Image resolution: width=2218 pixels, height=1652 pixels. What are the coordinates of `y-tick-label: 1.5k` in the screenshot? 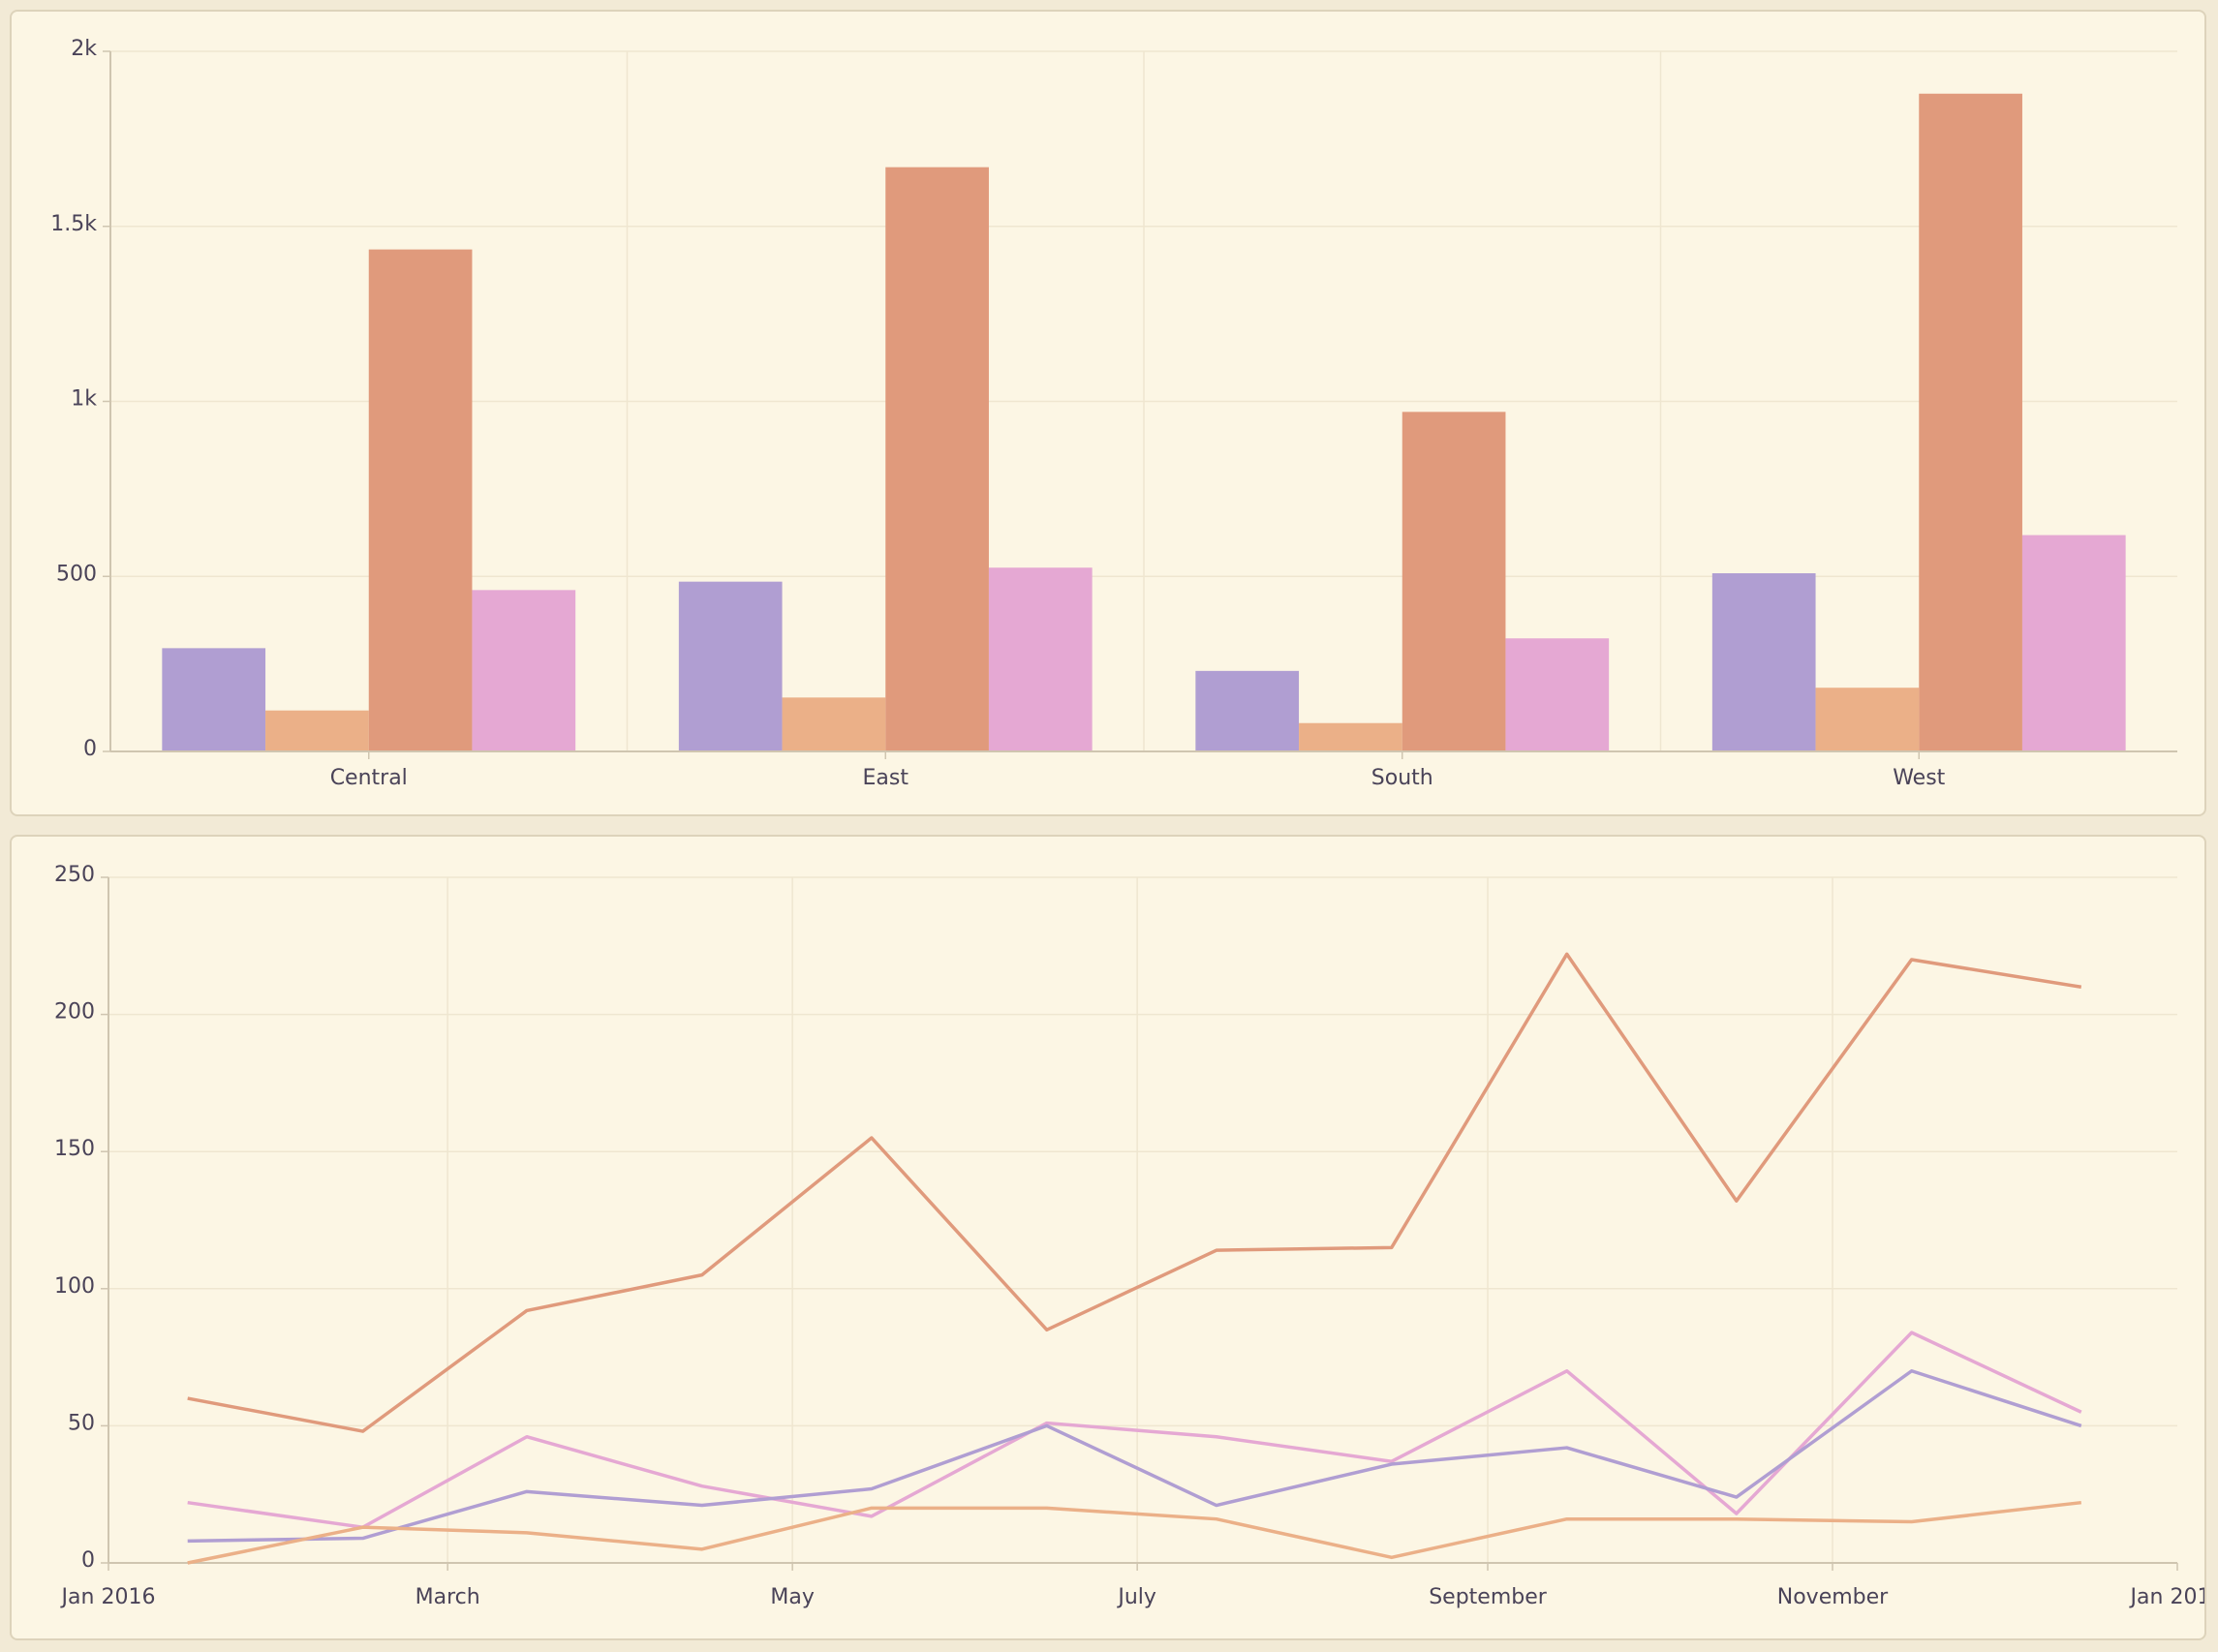 It's located at (73, 224).